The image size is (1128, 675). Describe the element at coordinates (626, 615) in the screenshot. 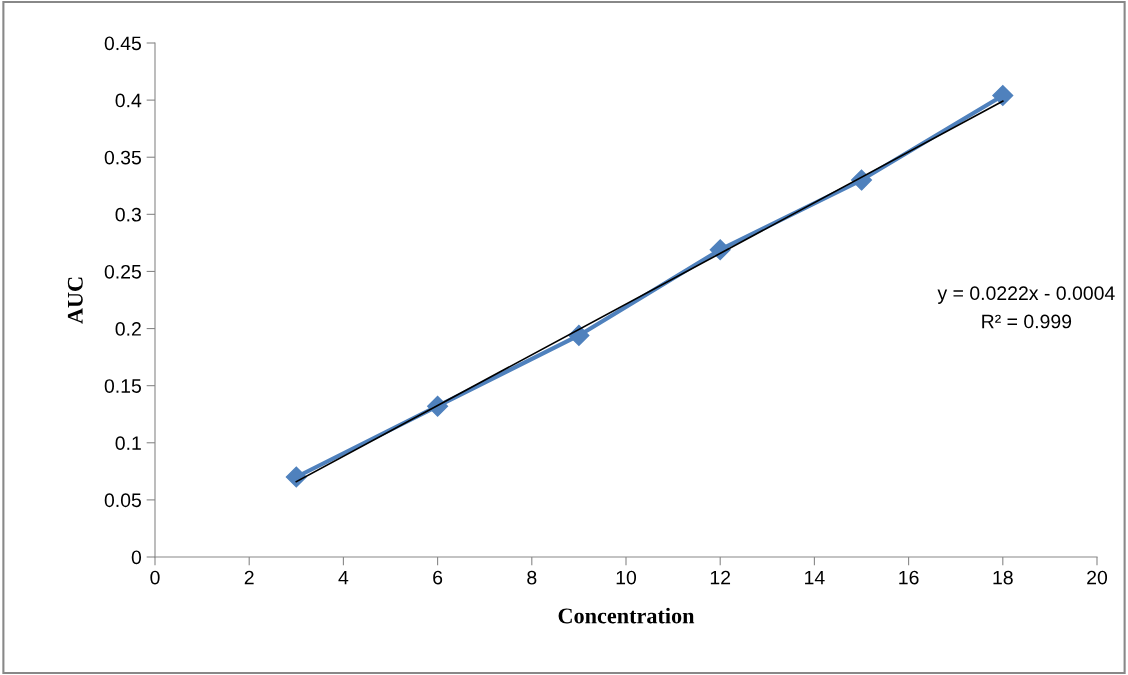

I see `x-axis-title: Concentration` at that location.